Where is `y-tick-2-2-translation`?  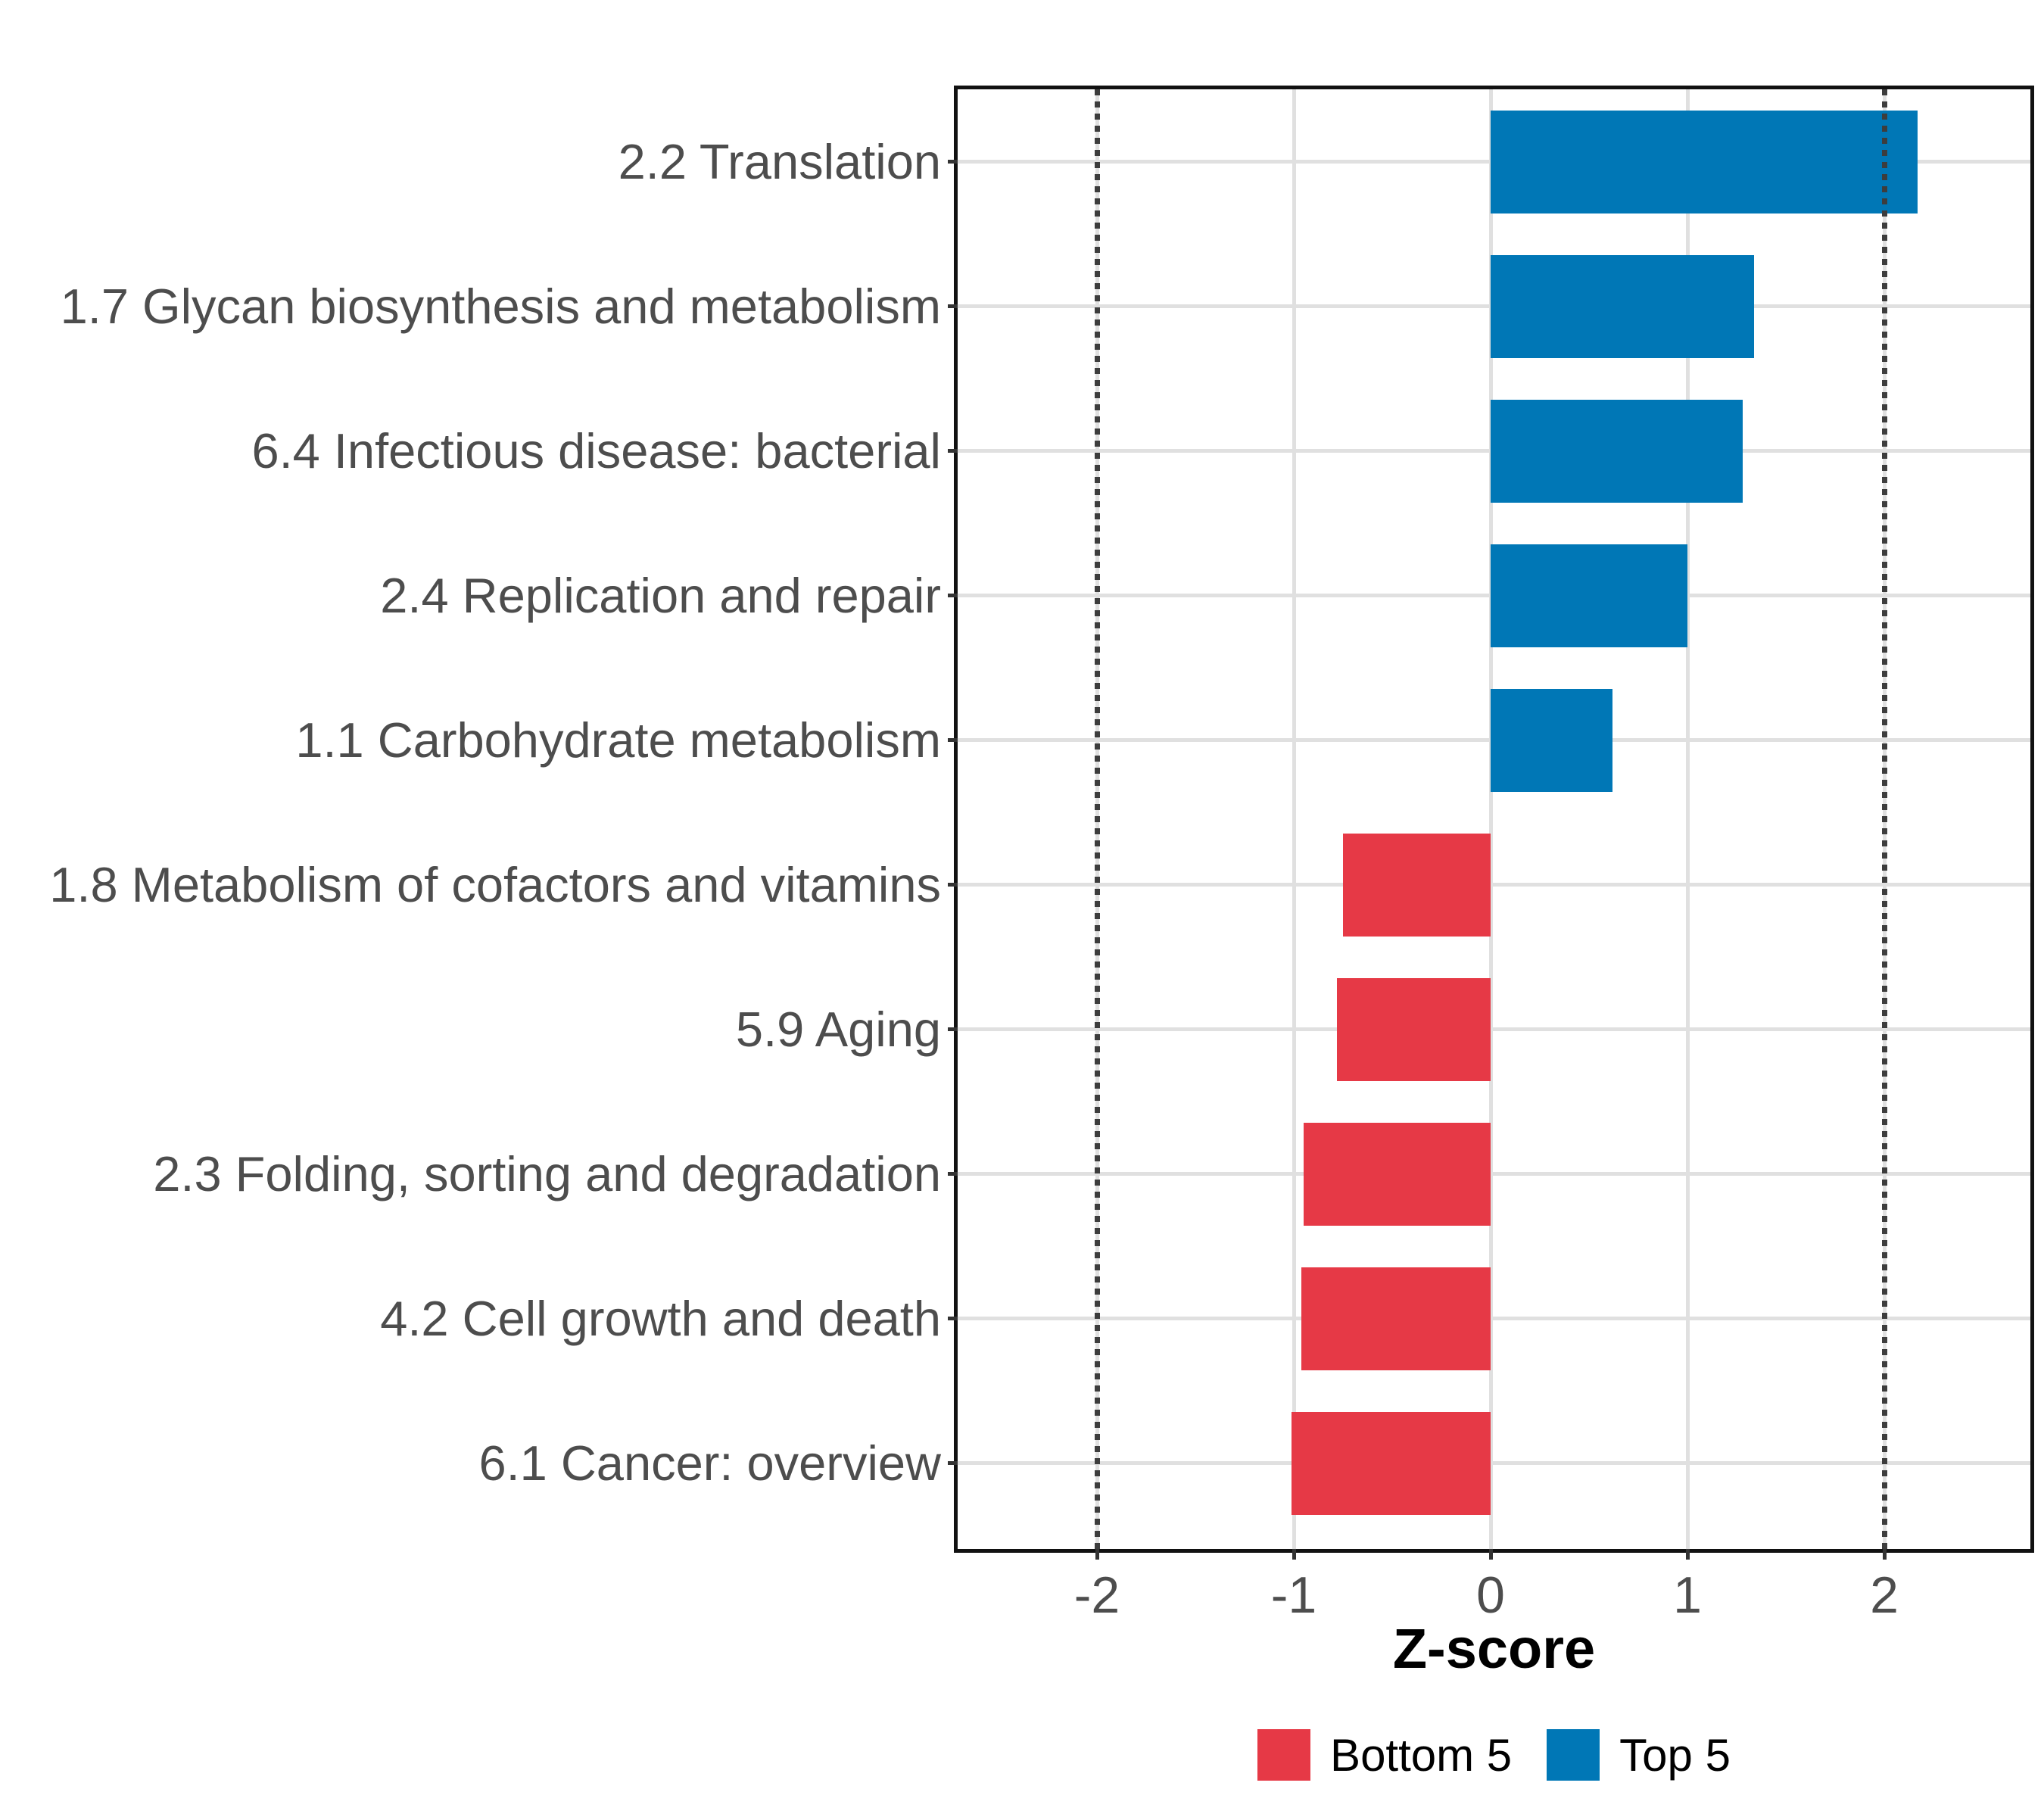
y-tick-2-2-translation is located at coordinates (953, 162).